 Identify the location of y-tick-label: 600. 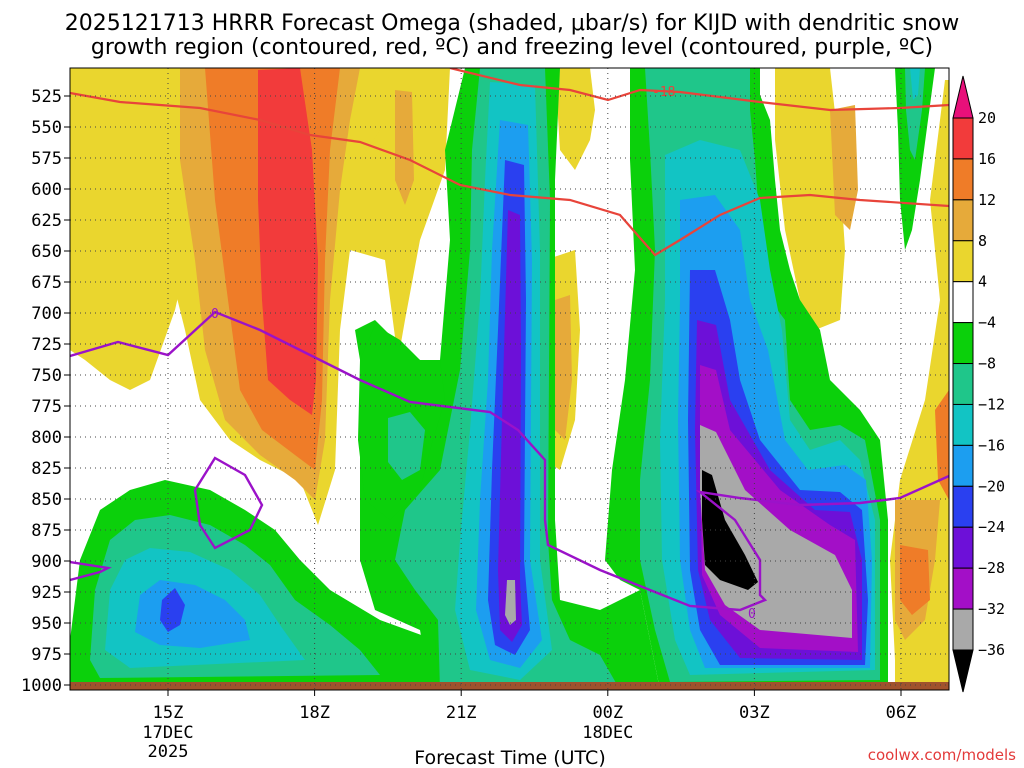
(46, 190).